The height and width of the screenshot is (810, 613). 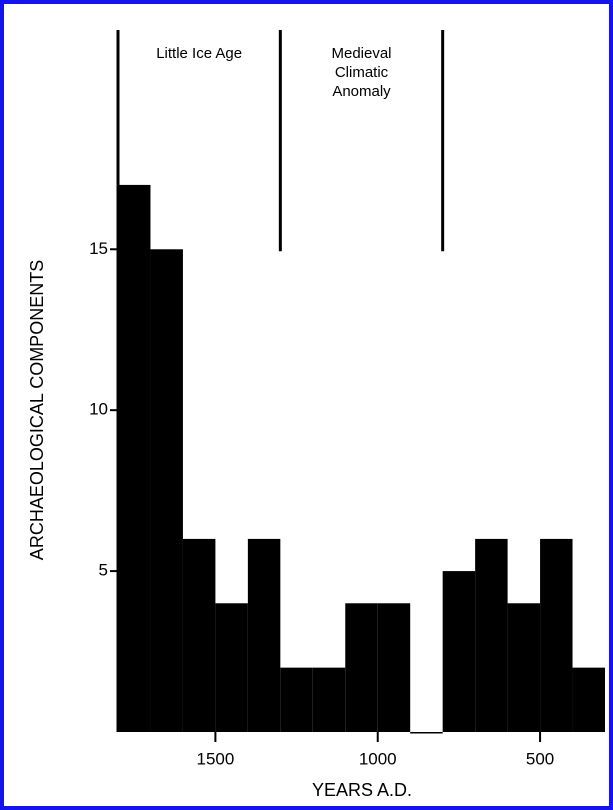 What do you see at coordinates (215, 758) in the screenshot?
I see `x-tick-label: 1500` at bounding box center [215, 758].